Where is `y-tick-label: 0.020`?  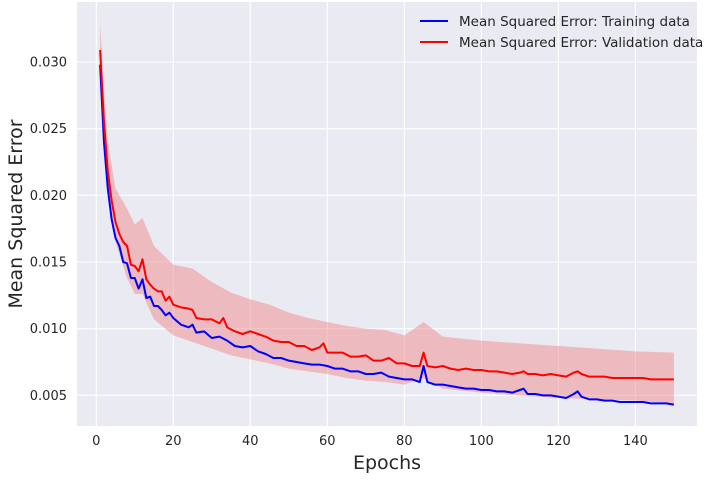
y-tick-label: 0.020 is located at coordinates (48, 196).